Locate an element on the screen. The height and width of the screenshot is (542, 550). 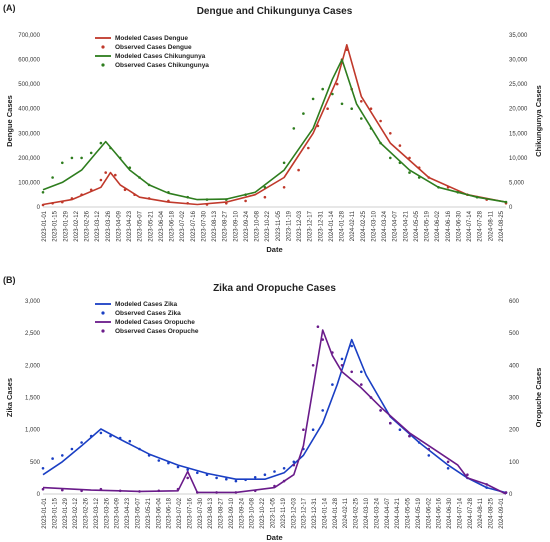
panel-b-x-tick: 2024-03-24 is located at coordinates (377, 512).